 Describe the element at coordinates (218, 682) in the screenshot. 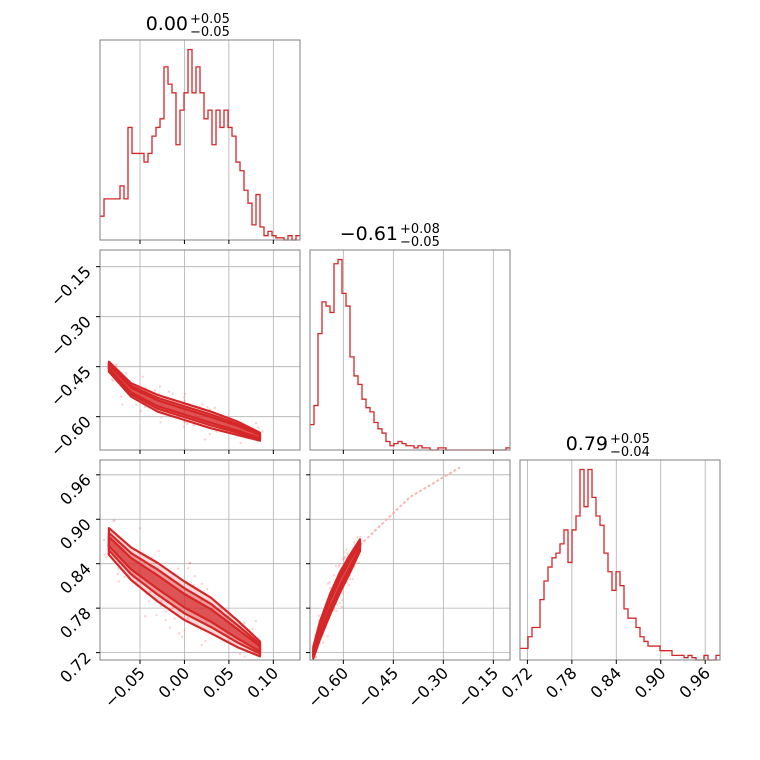

I see `xtick-label-p0-2: 0.05` at that location.